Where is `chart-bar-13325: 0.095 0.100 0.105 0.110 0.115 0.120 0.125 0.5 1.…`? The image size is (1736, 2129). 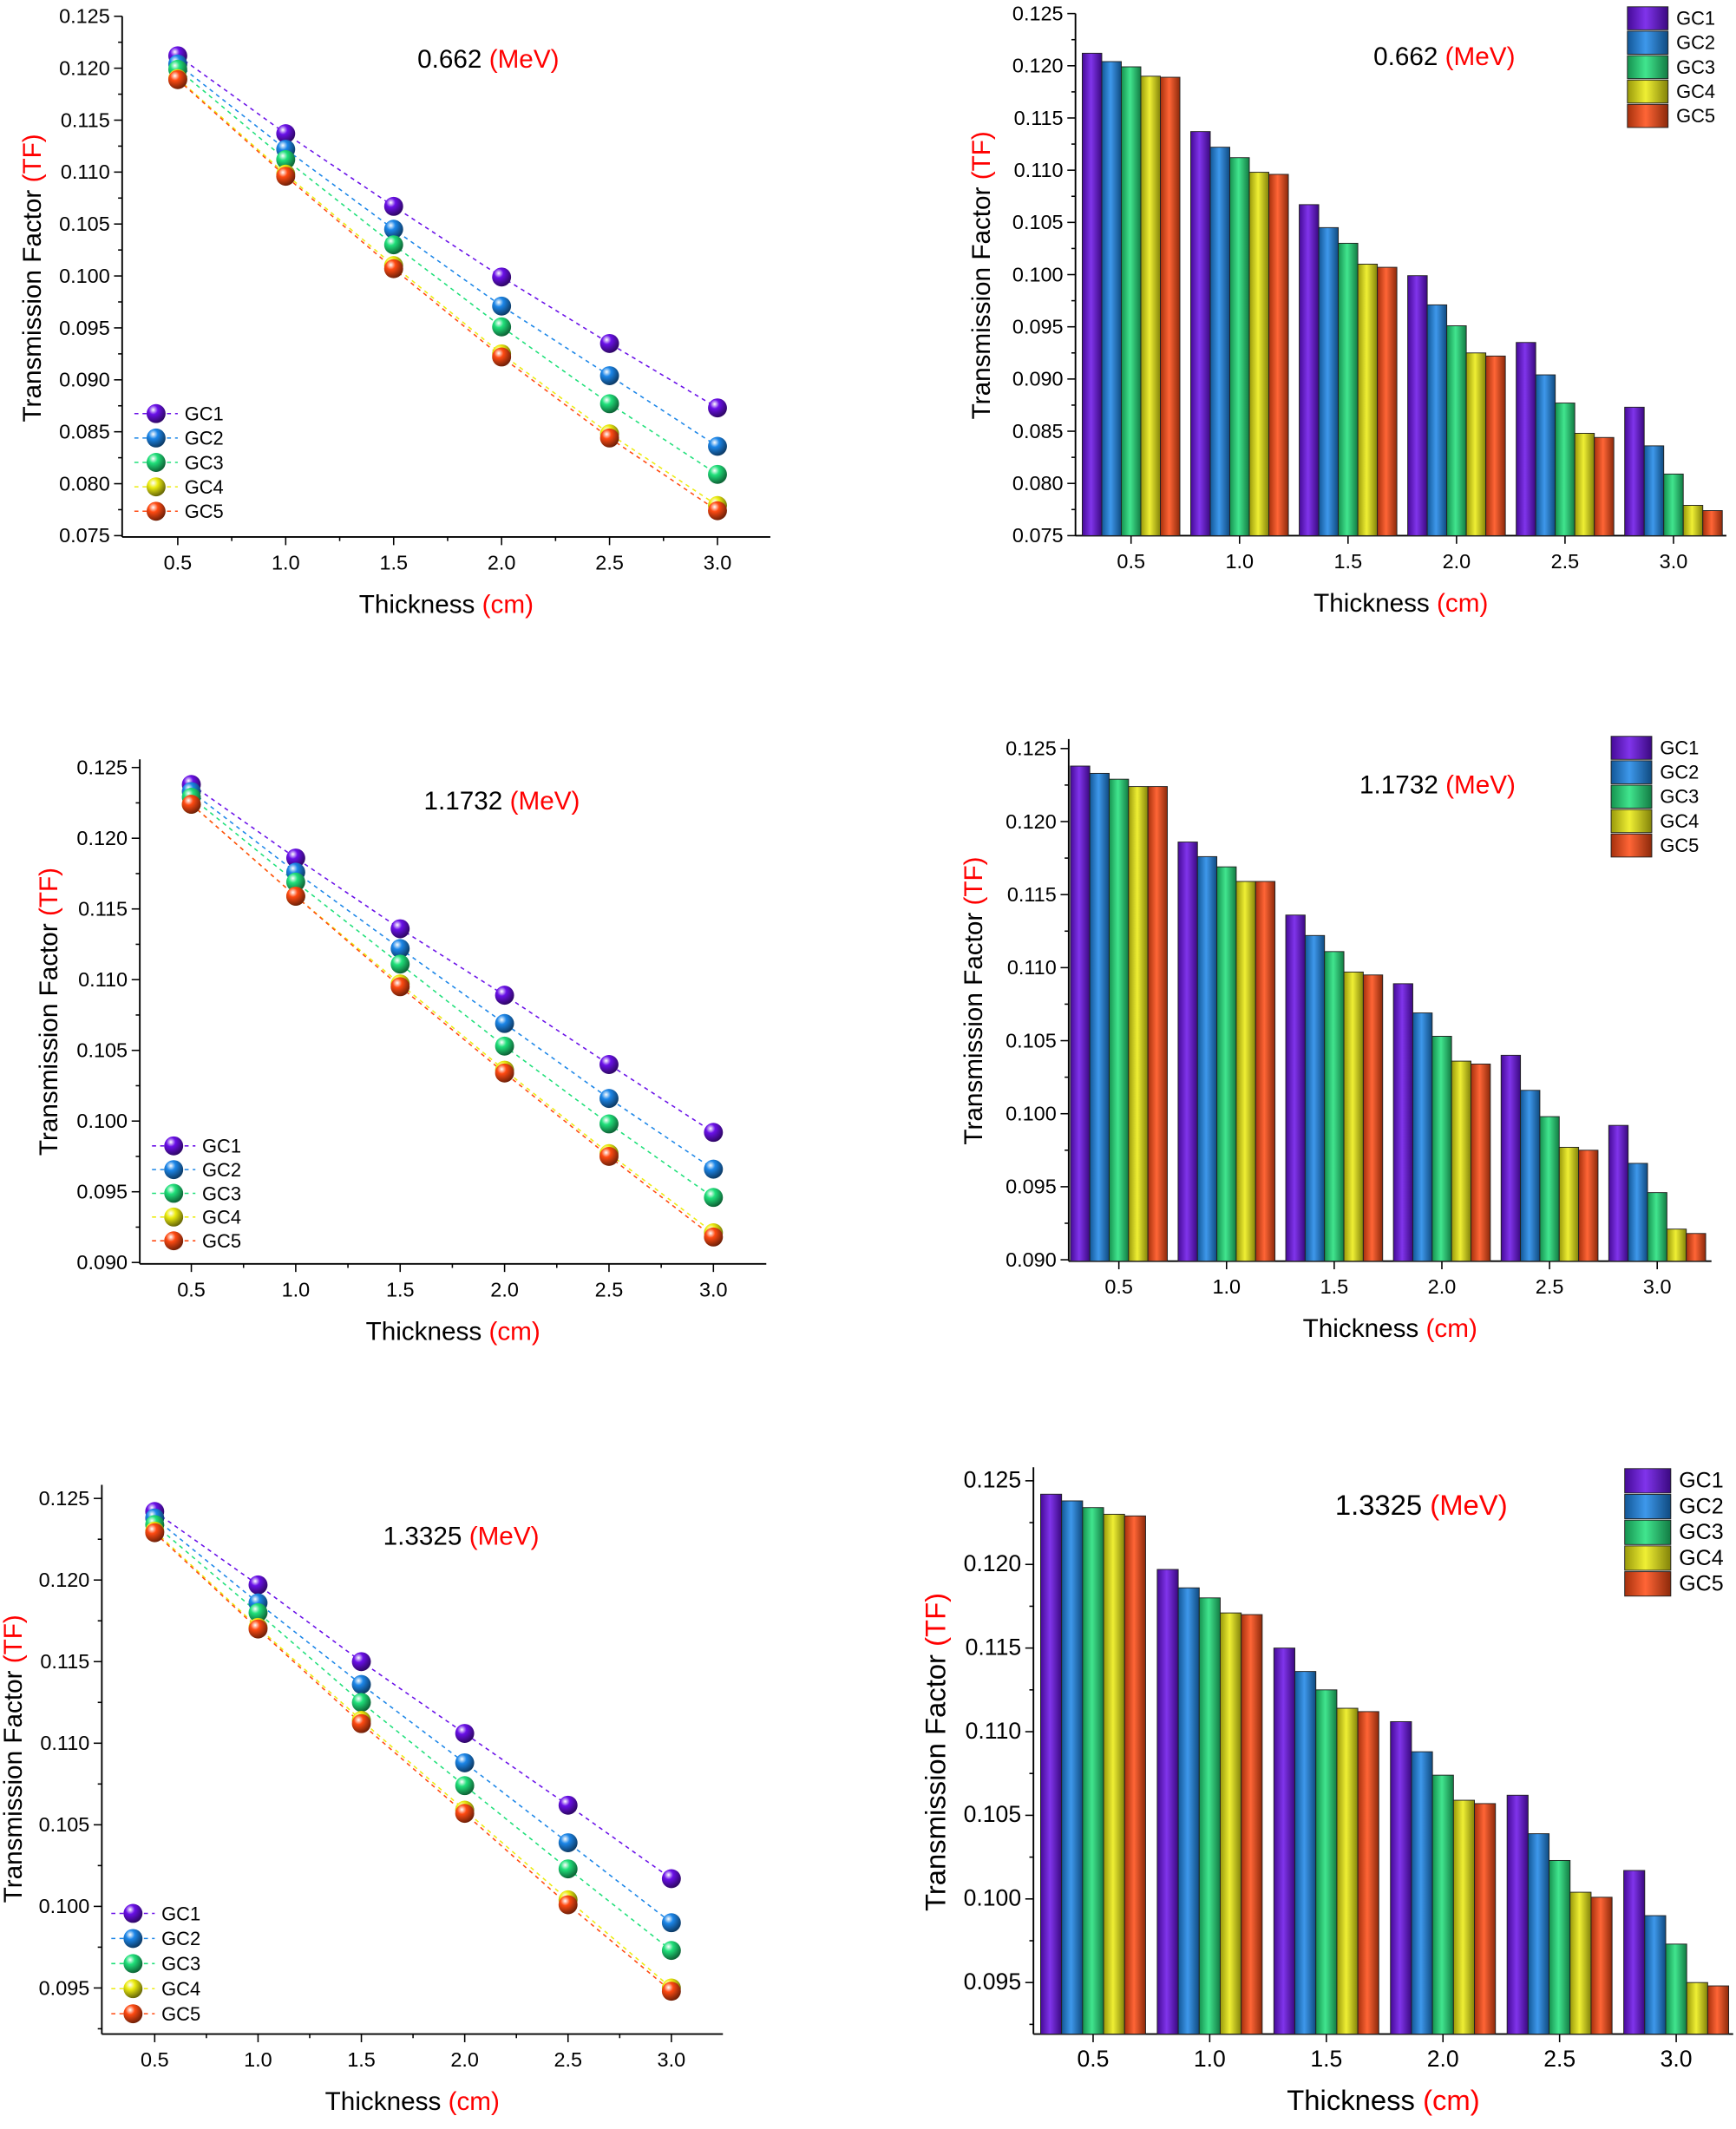
chart-bar-13325: 0.095 0.100 0.105 0.110 0.115 0.120 0.125 0.5 1.… is located at coordinates (1326, 1791).